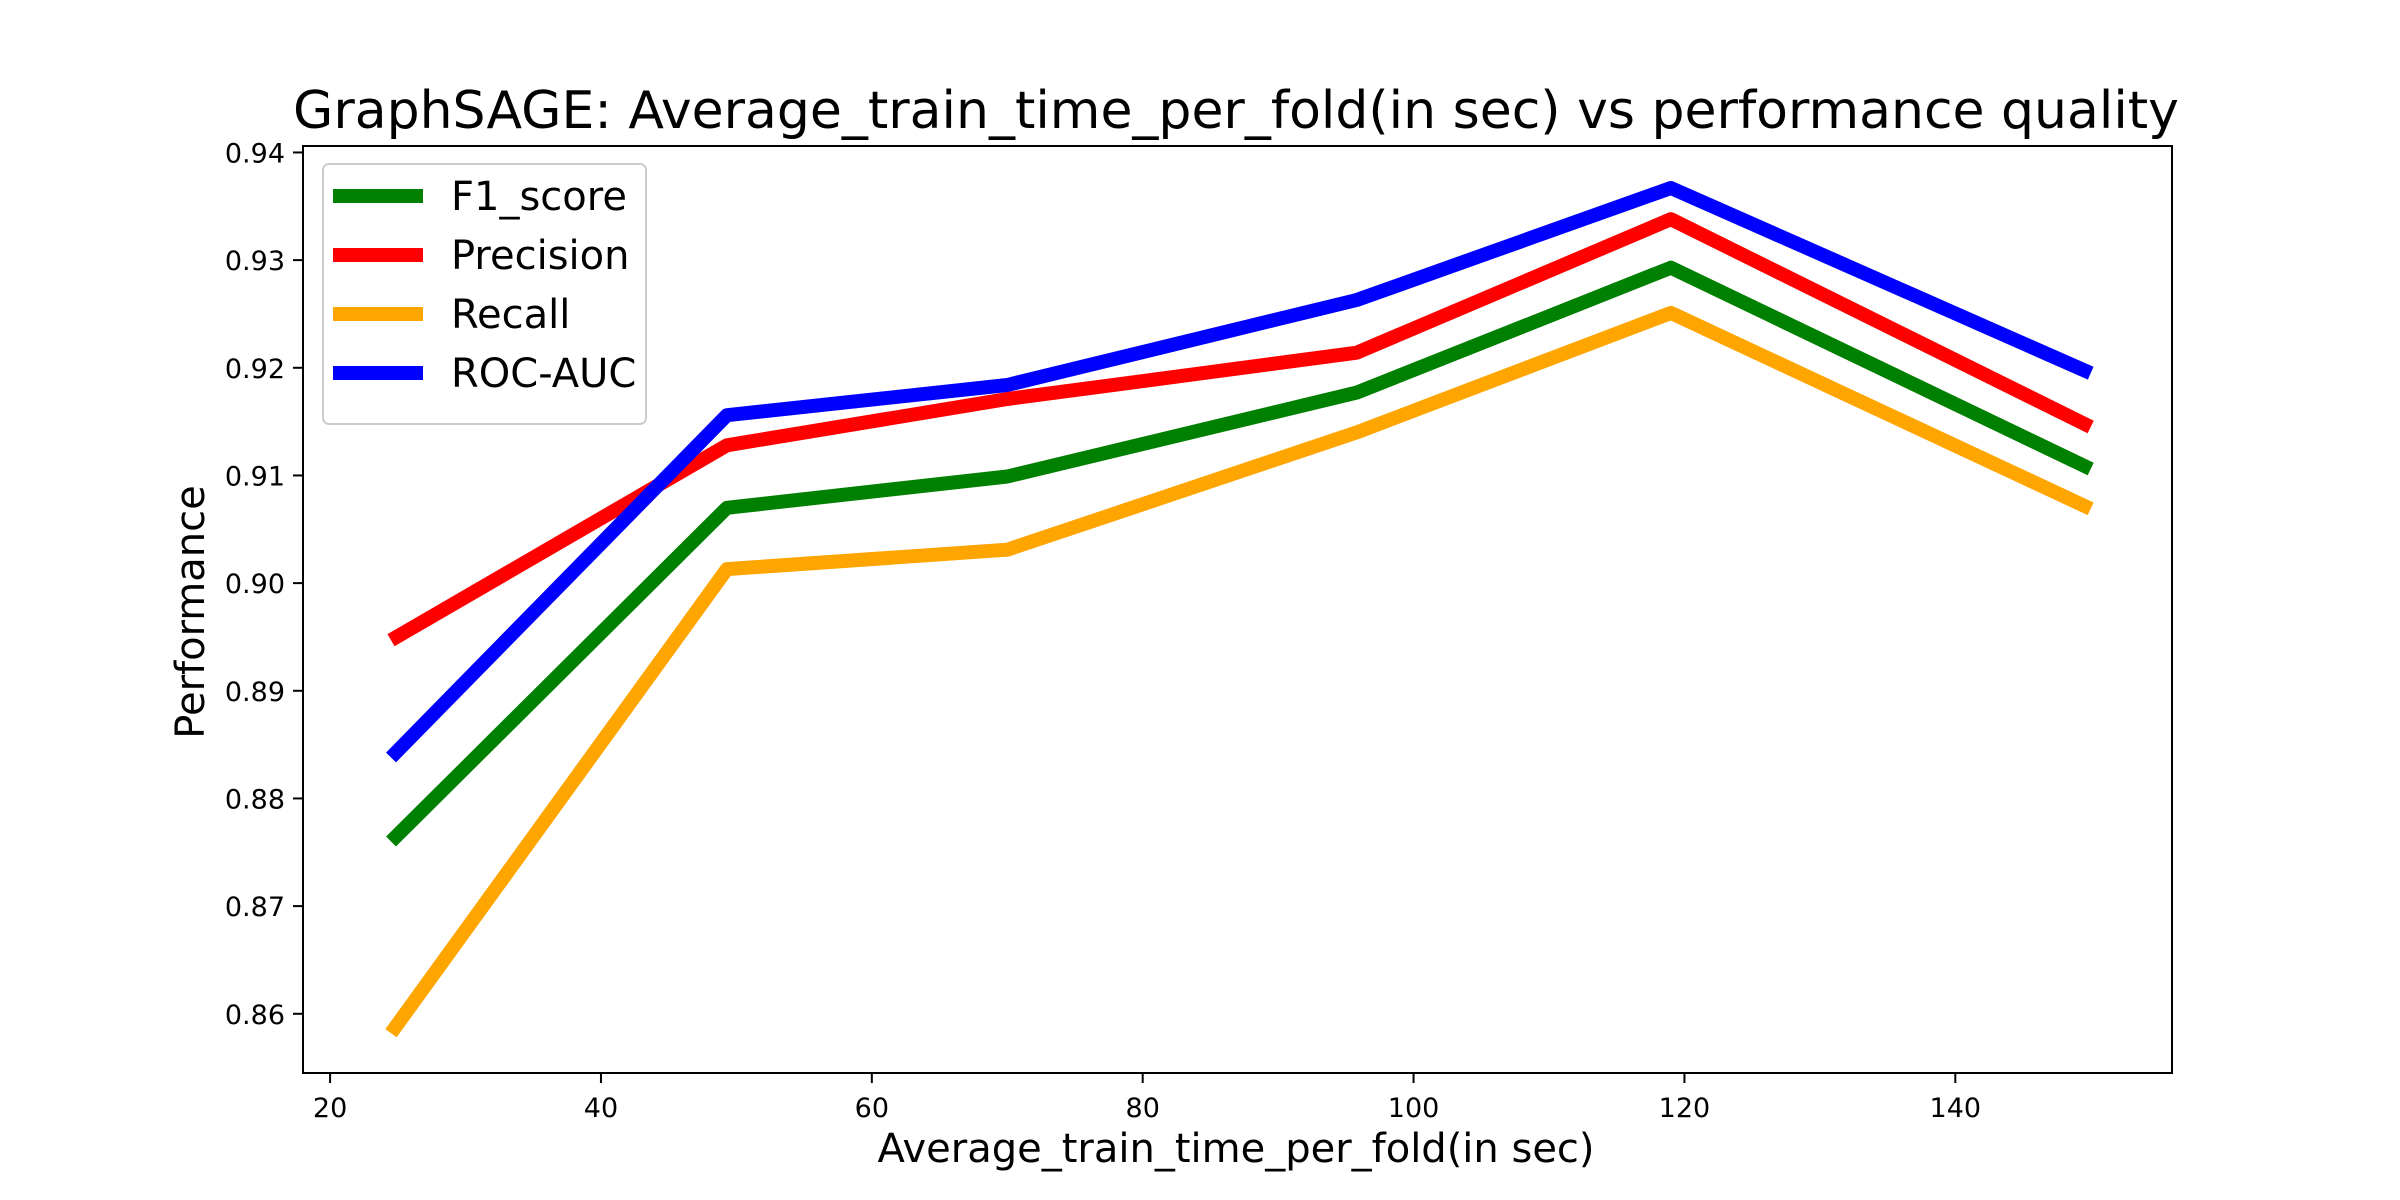 The image size is (2400, 1200). I want to click on x-axis-label: Average_train_time_per_fold(in sec), so click(1235, 1149).